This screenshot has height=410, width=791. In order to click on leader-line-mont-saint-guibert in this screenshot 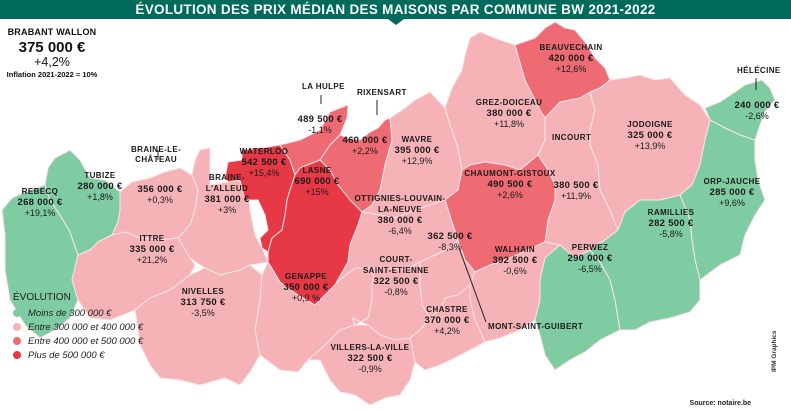, I will do `click(472, 285)`.